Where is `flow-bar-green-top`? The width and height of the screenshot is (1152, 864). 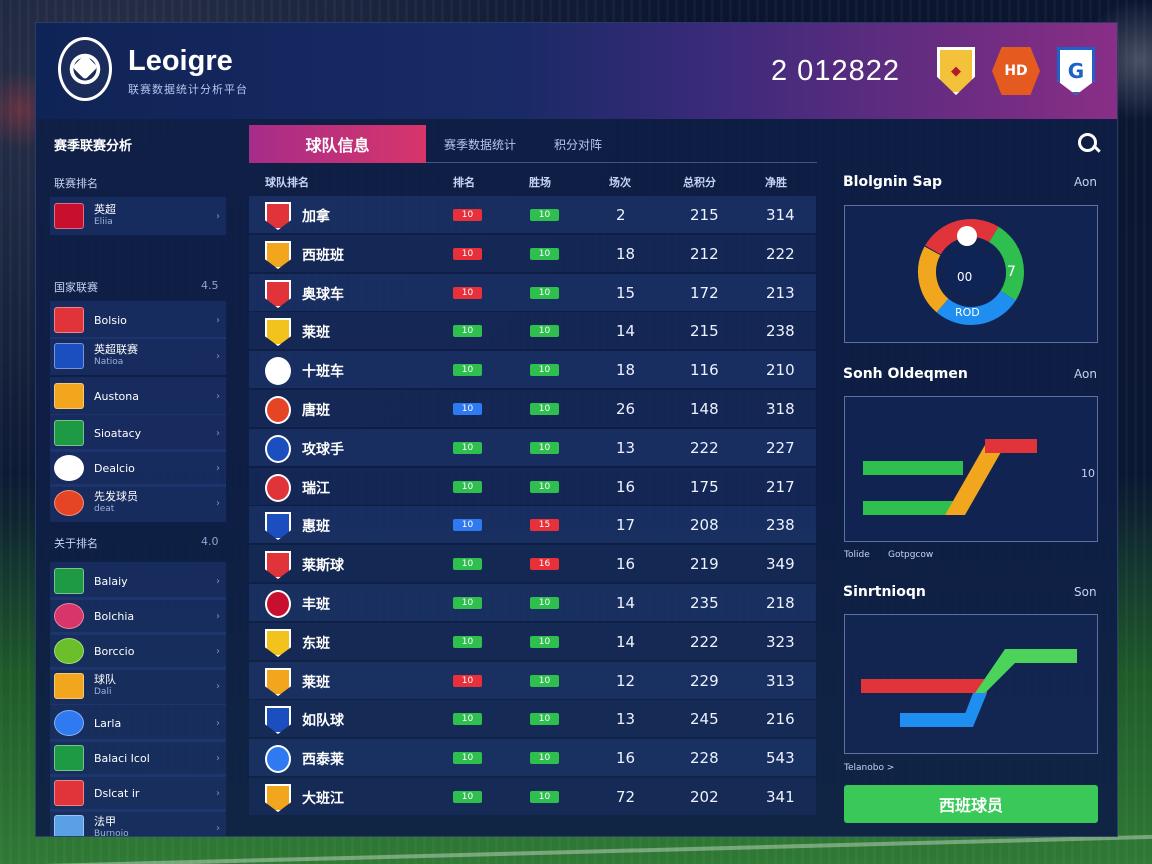 flow-bar-green-top is located at coordinates (913, 468).